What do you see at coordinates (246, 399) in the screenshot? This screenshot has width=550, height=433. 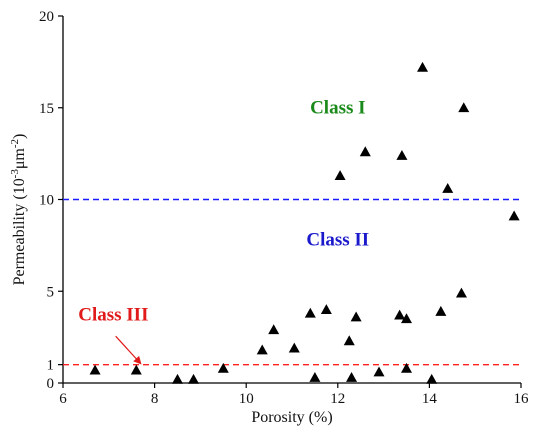 I see `x-tick-label: 10` at bounding box center [246, 399].